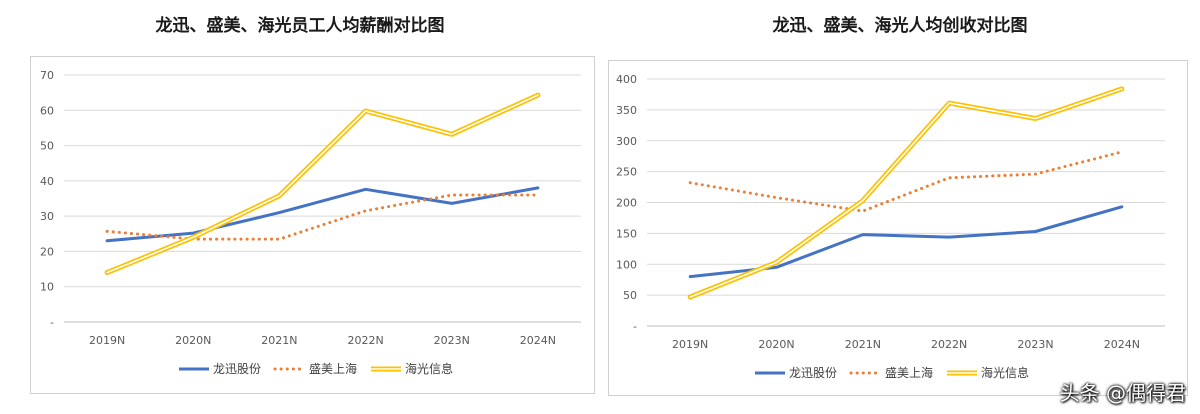 This screenshot has width=1200, height=414. Describe the element at coordinates (47, 251) in the screenshot. I see `y-tick-label: 20` at that location.